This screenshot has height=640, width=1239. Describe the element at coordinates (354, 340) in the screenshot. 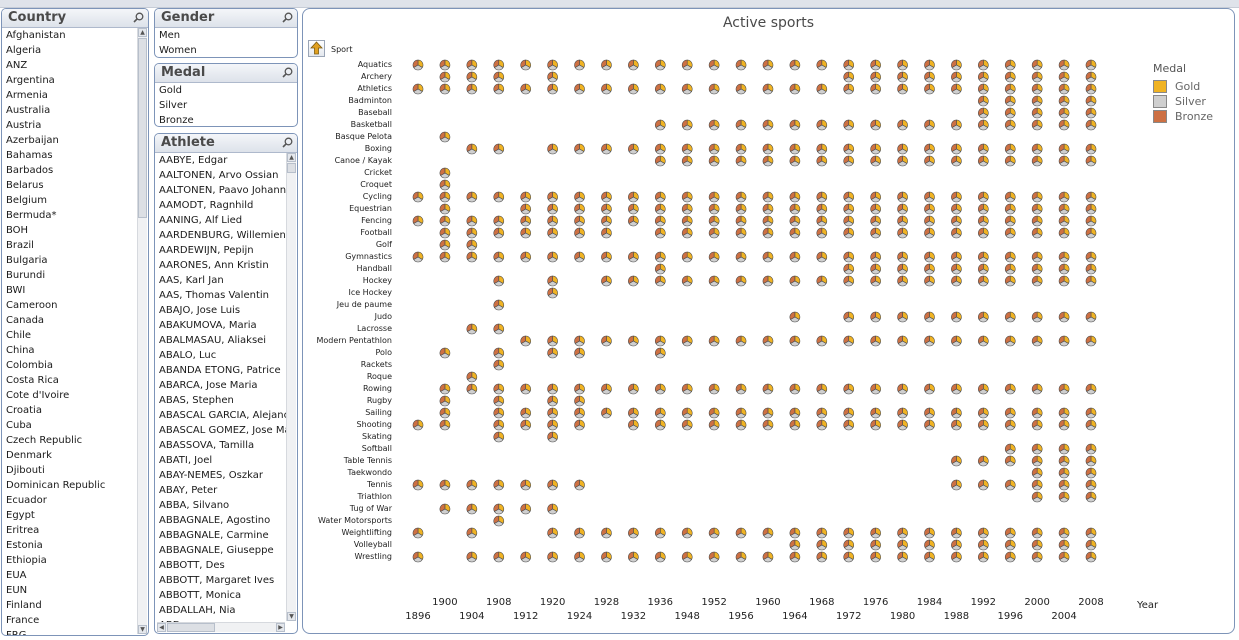

I see `sport-label: Modern Pentathlon` at that location.